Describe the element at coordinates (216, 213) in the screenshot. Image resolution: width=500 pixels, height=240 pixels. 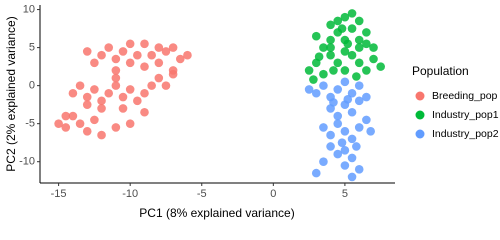
I see `x-axis-title: PC1 (8% explained variance)` at that location.